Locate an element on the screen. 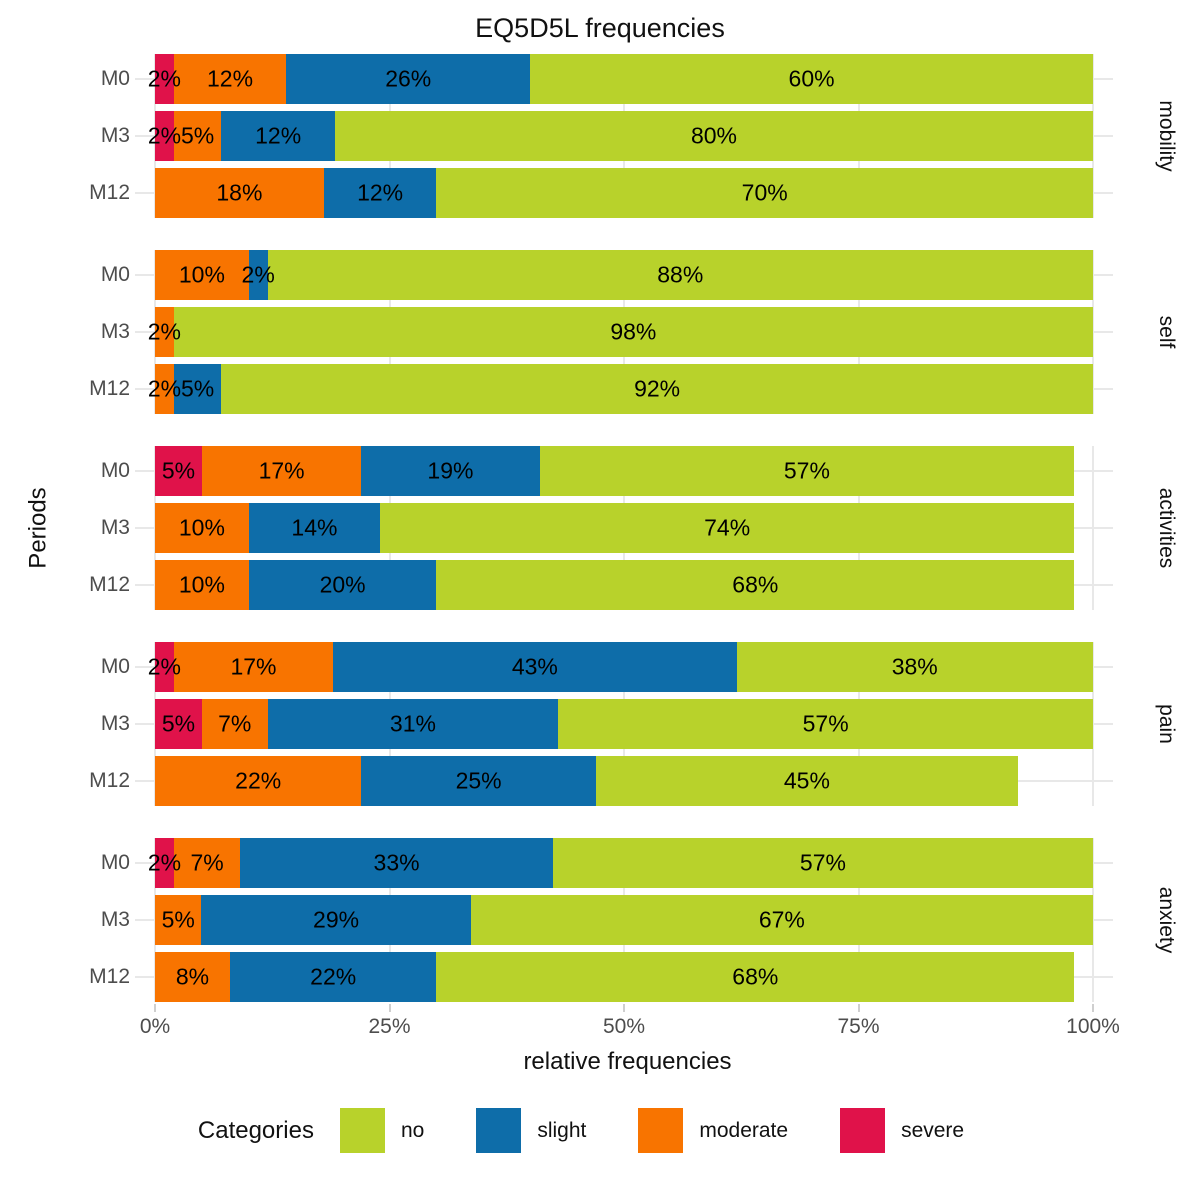 This screenshot has width=1200, height=1200. bar-segment-no: 80% is located at coordinates (713, 136).